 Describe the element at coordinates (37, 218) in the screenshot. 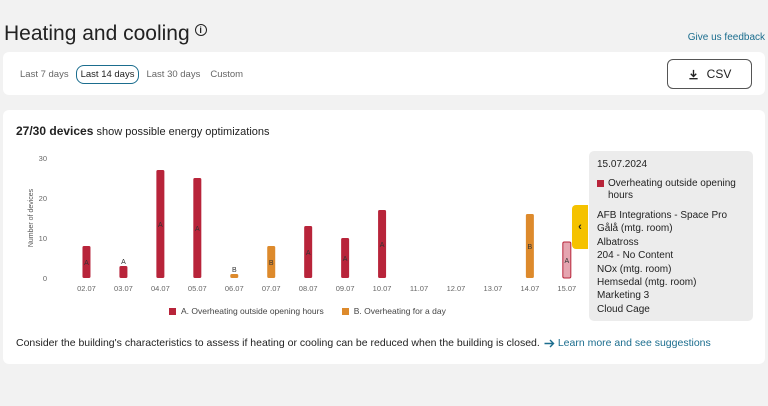

I see `y-axis: Number of devices 0 10 20 30` at that location.